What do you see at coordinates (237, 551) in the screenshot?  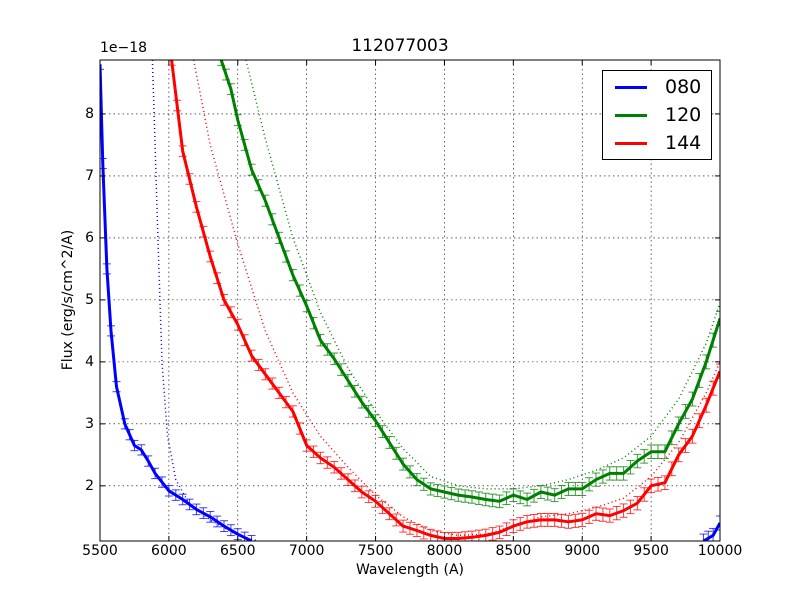 I see `x-tick-label: 6500` at bounding box center [237, 551].